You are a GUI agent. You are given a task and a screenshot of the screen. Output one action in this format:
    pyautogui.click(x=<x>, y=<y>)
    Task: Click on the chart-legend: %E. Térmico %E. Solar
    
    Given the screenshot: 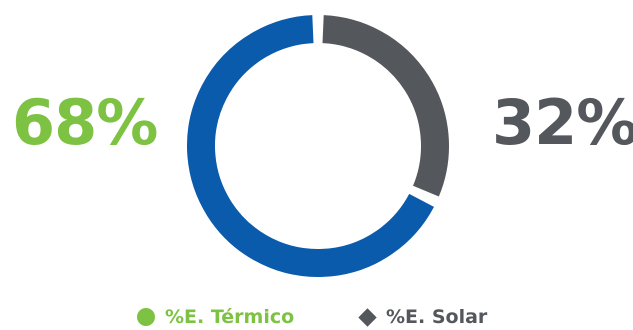 What is the action you would take?
    pyautogui.click(x=316, y=317)
    